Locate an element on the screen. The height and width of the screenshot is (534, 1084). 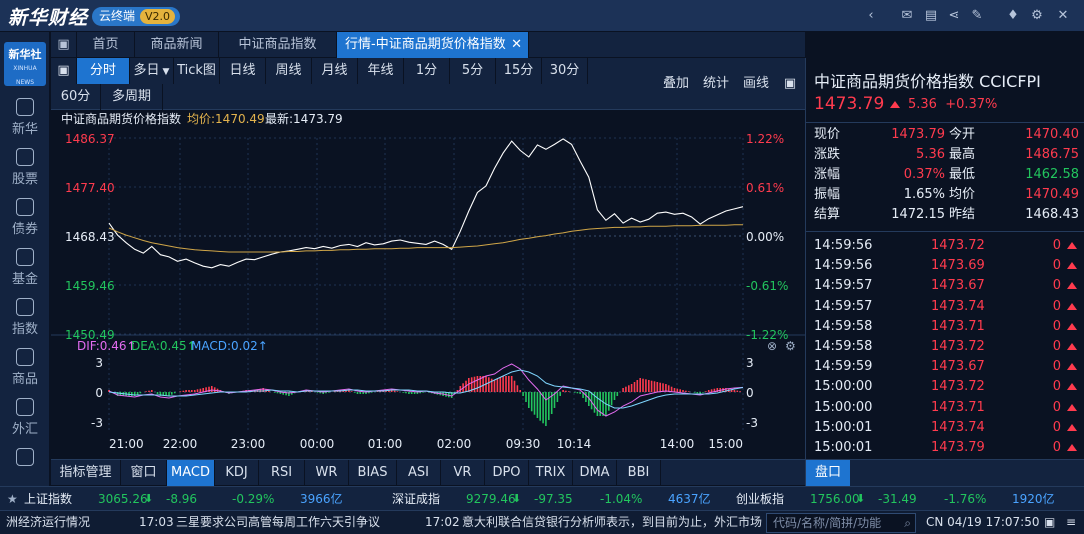
back-icon: ‹ is located at coordinates (871, 15).